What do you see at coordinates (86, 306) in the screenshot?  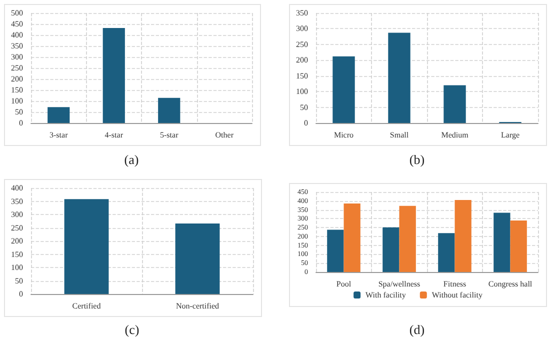 I see `x-tick-label: Certified` at bounding box center [86, 306].